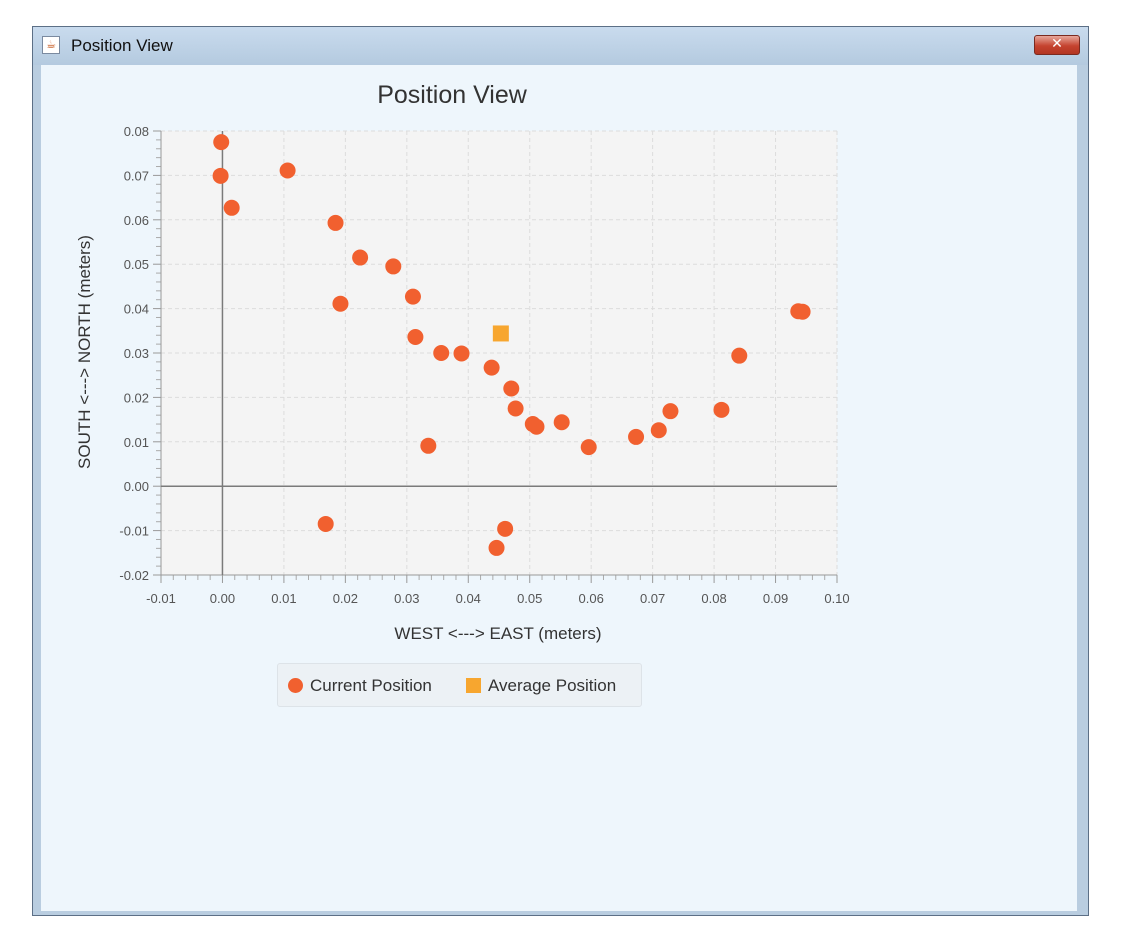 The height and width of the screenshot is (942, 1126). What do you see at coordinates (473, 685) in the screenshot?
I see `legend-marker-average` at bounding box center [473, 685].